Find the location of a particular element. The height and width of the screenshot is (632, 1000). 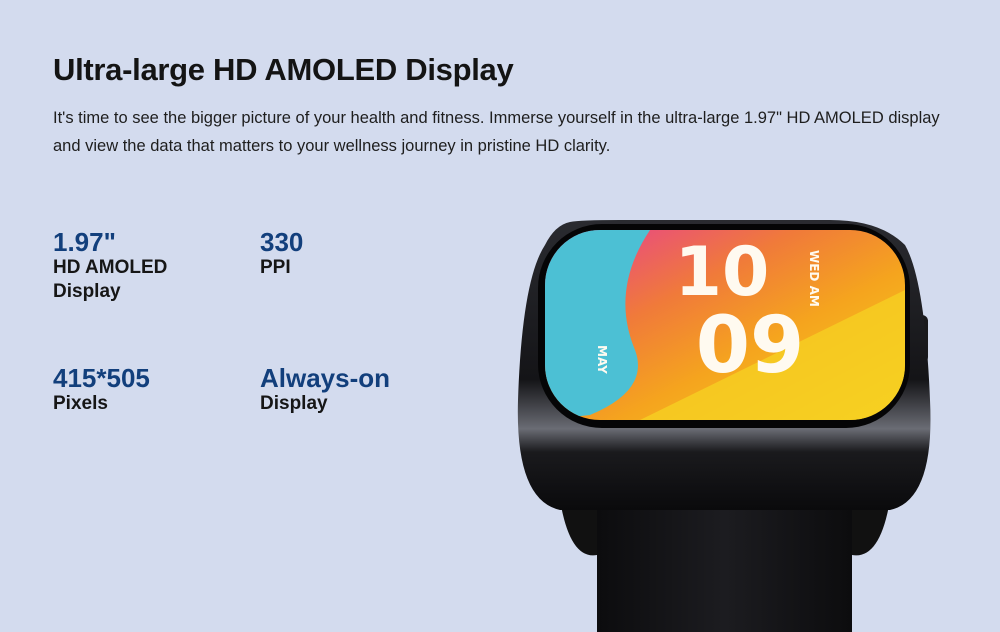

spec-always-on: Always-on Display is located at coordinates (325, 390).